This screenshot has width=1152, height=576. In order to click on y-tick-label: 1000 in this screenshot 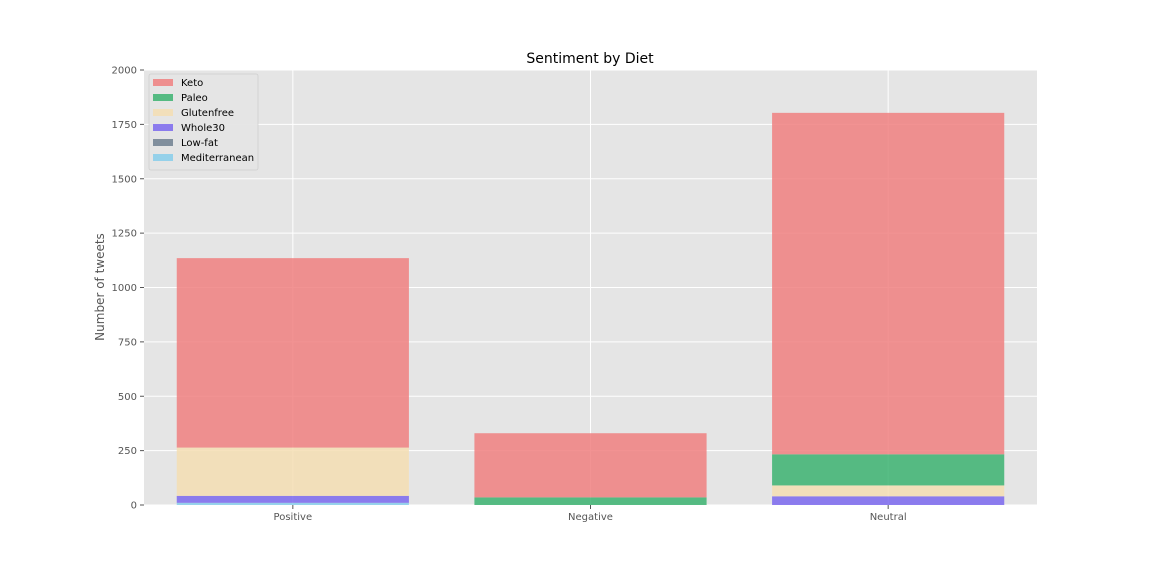, I will do `click(124, 288)`.